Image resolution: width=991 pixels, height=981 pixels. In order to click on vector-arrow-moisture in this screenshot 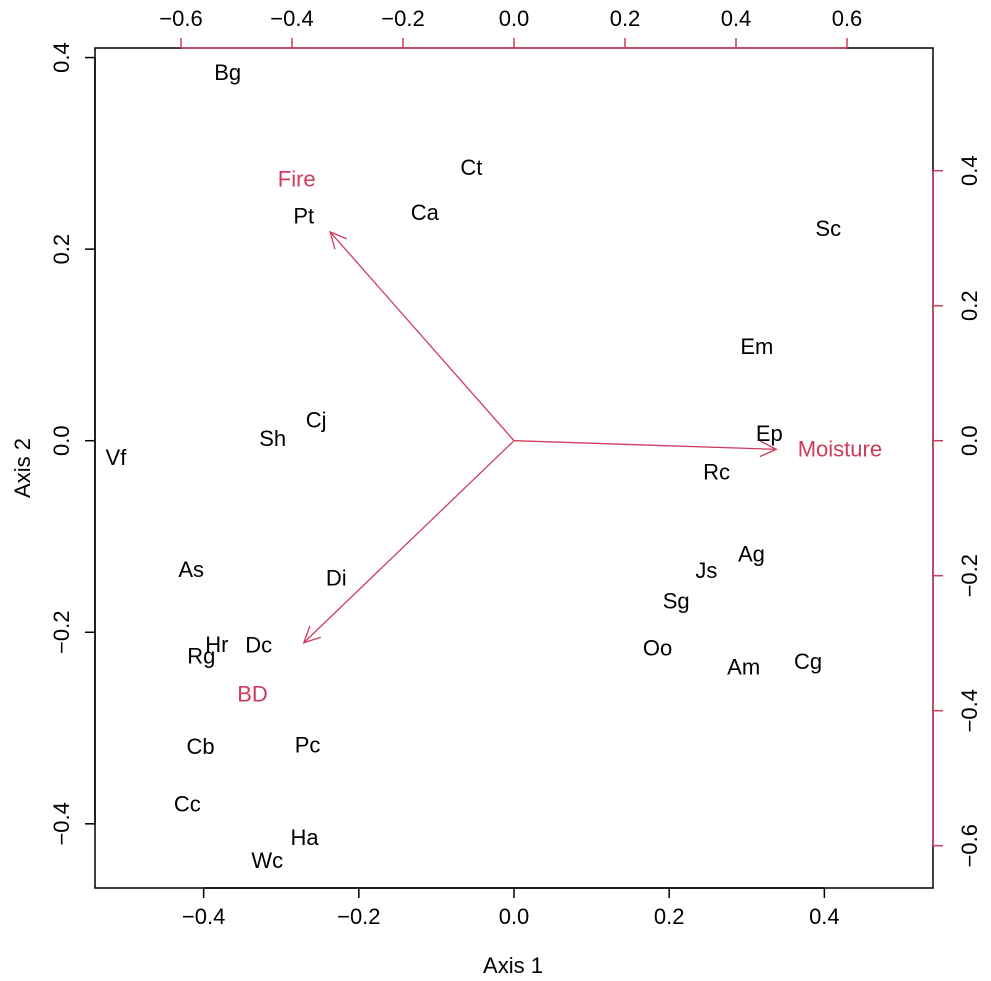, I will do `click(645, 445)`.